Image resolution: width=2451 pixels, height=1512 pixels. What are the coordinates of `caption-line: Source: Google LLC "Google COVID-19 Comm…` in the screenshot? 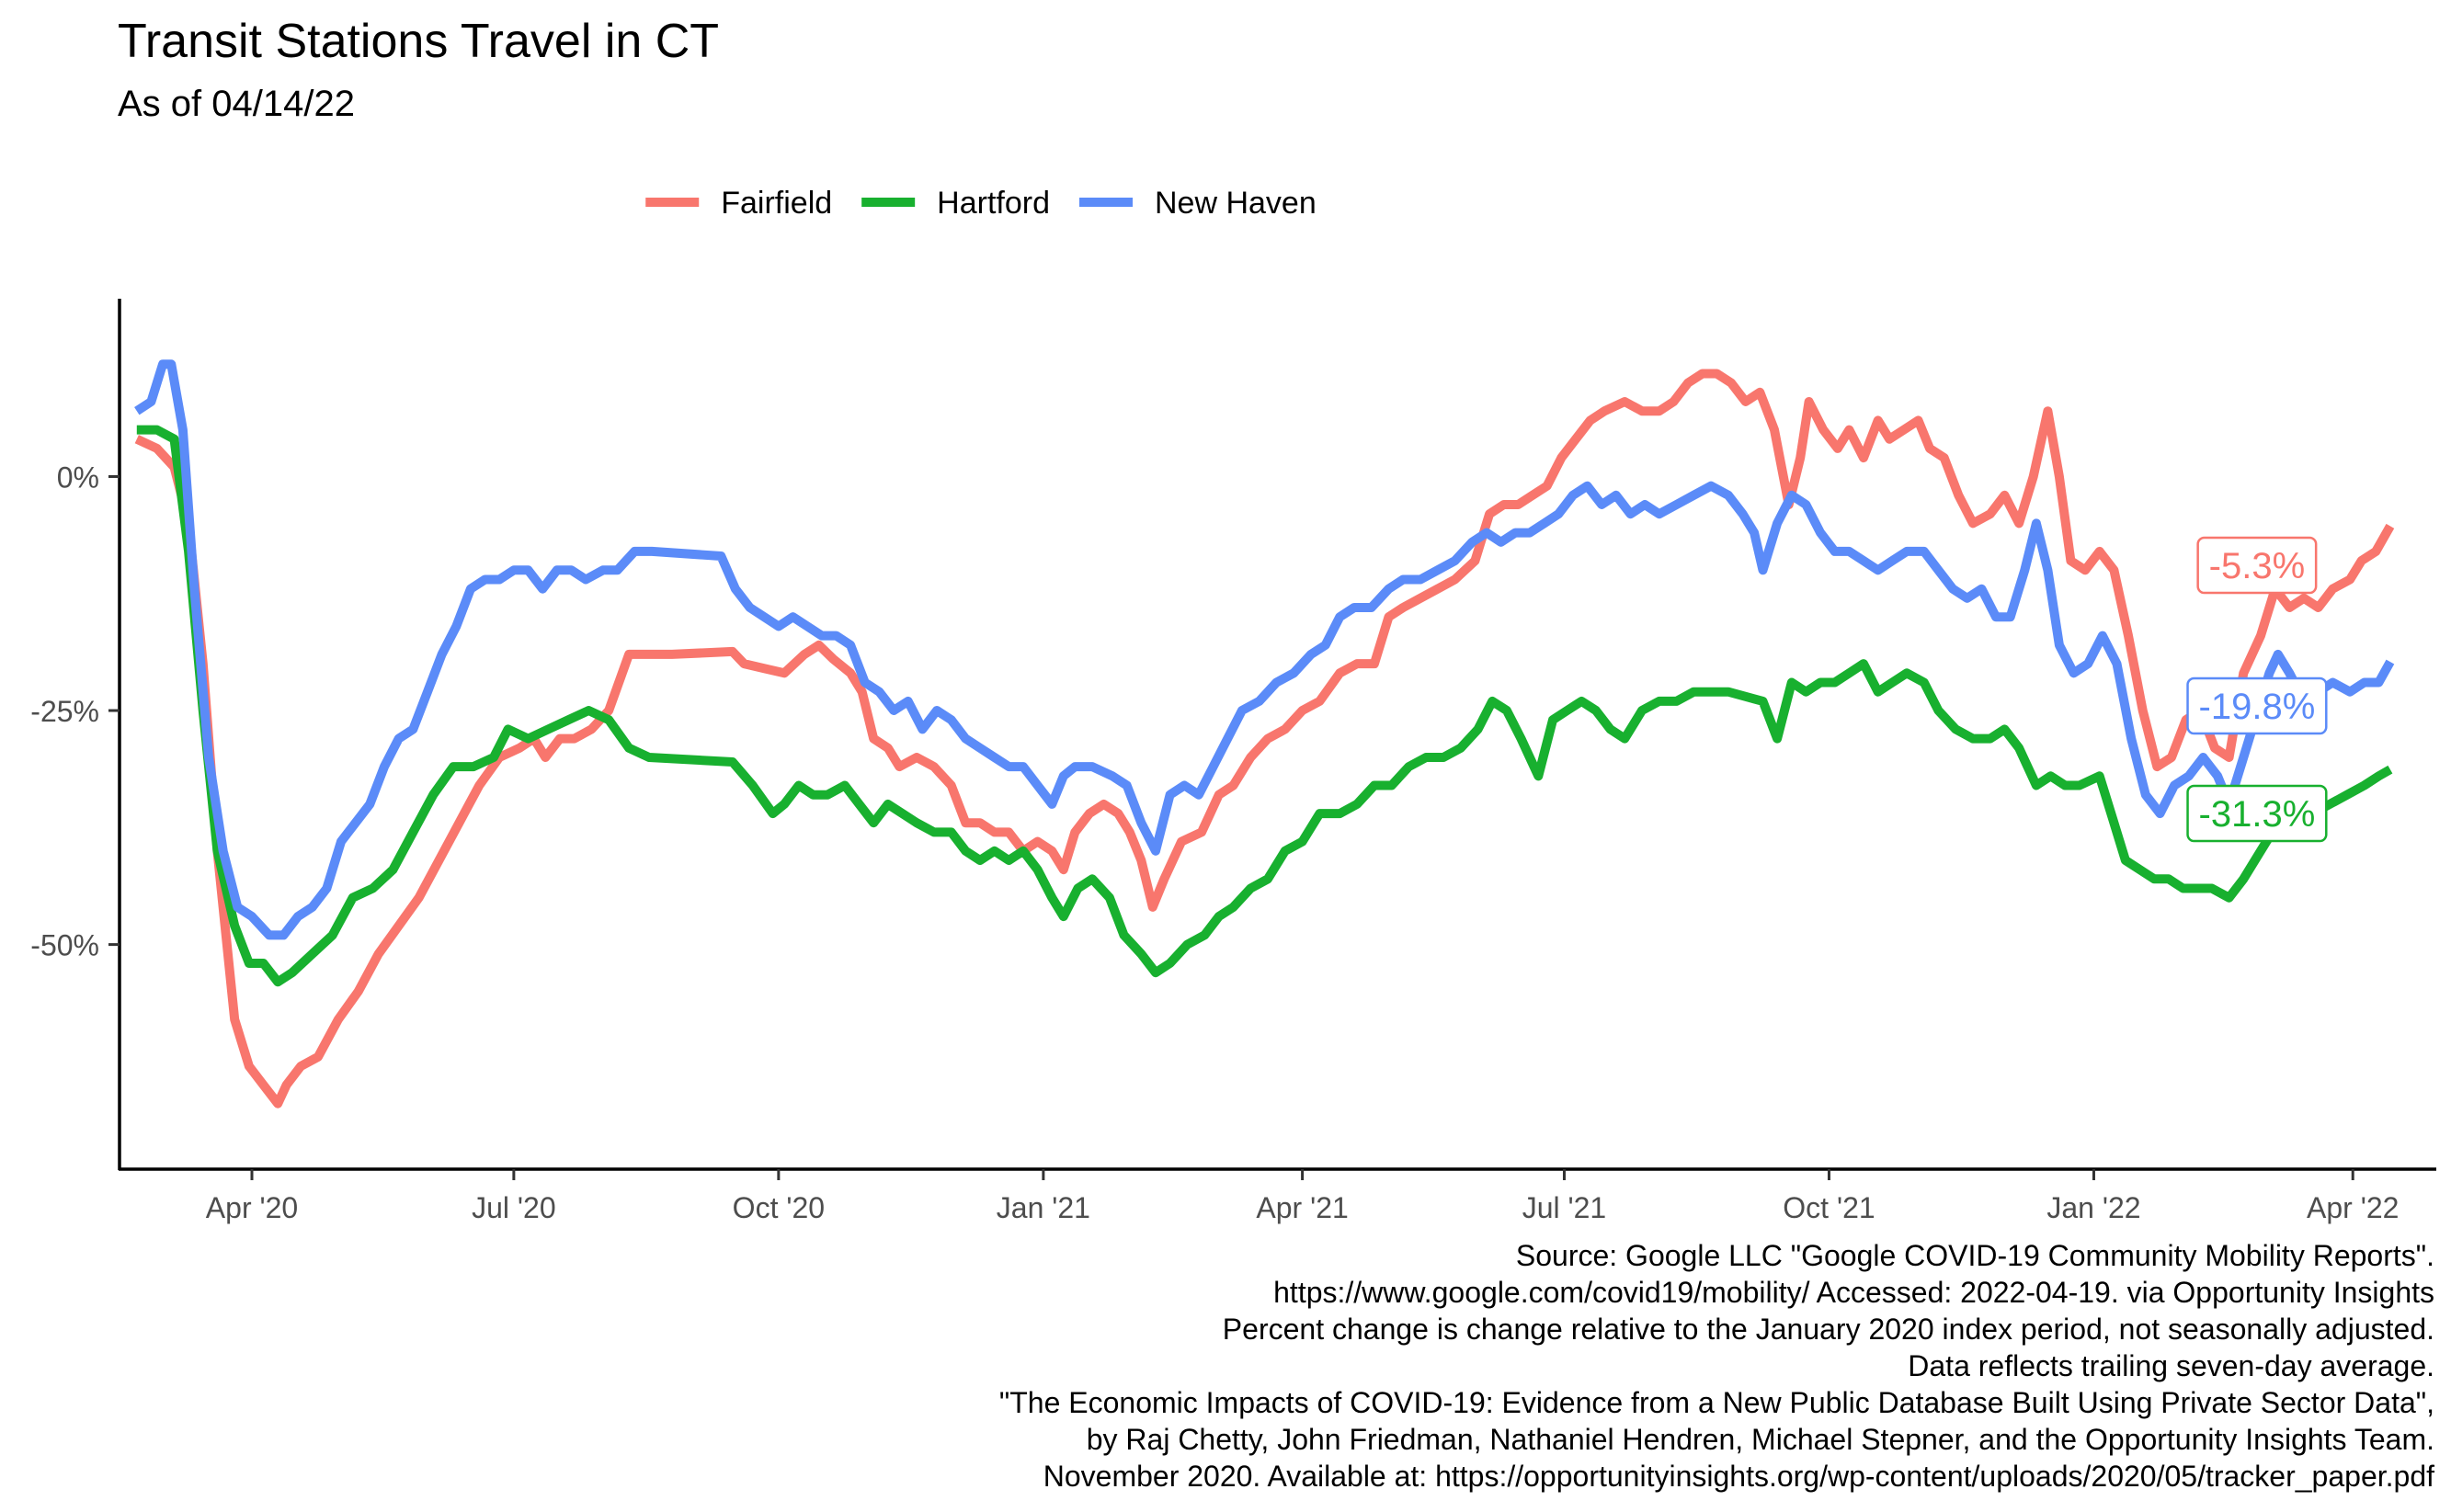 It's located at (1975, 1255).